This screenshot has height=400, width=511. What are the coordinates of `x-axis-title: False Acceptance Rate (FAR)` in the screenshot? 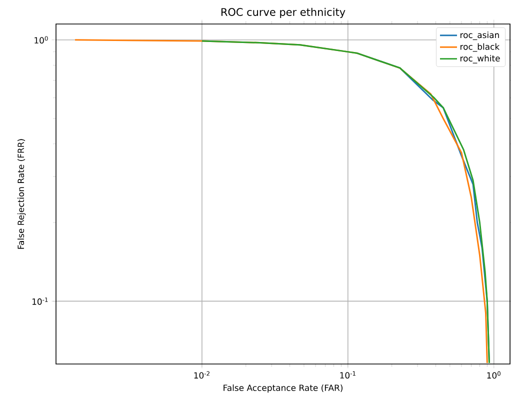 It's located at (283, 388).